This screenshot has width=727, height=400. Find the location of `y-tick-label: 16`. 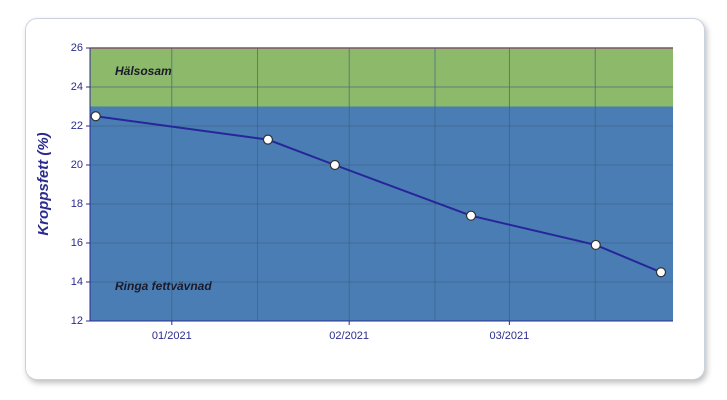

y-tick-label: 16 is located at coordinates (77, 243).